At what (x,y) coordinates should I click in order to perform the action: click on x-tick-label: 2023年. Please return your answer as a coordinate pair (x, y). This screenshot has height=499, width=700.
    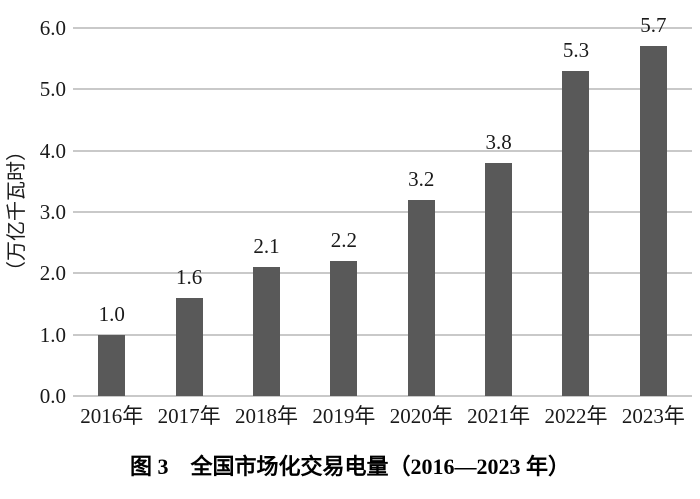
    Looking at the image, I should click on (653, 416).